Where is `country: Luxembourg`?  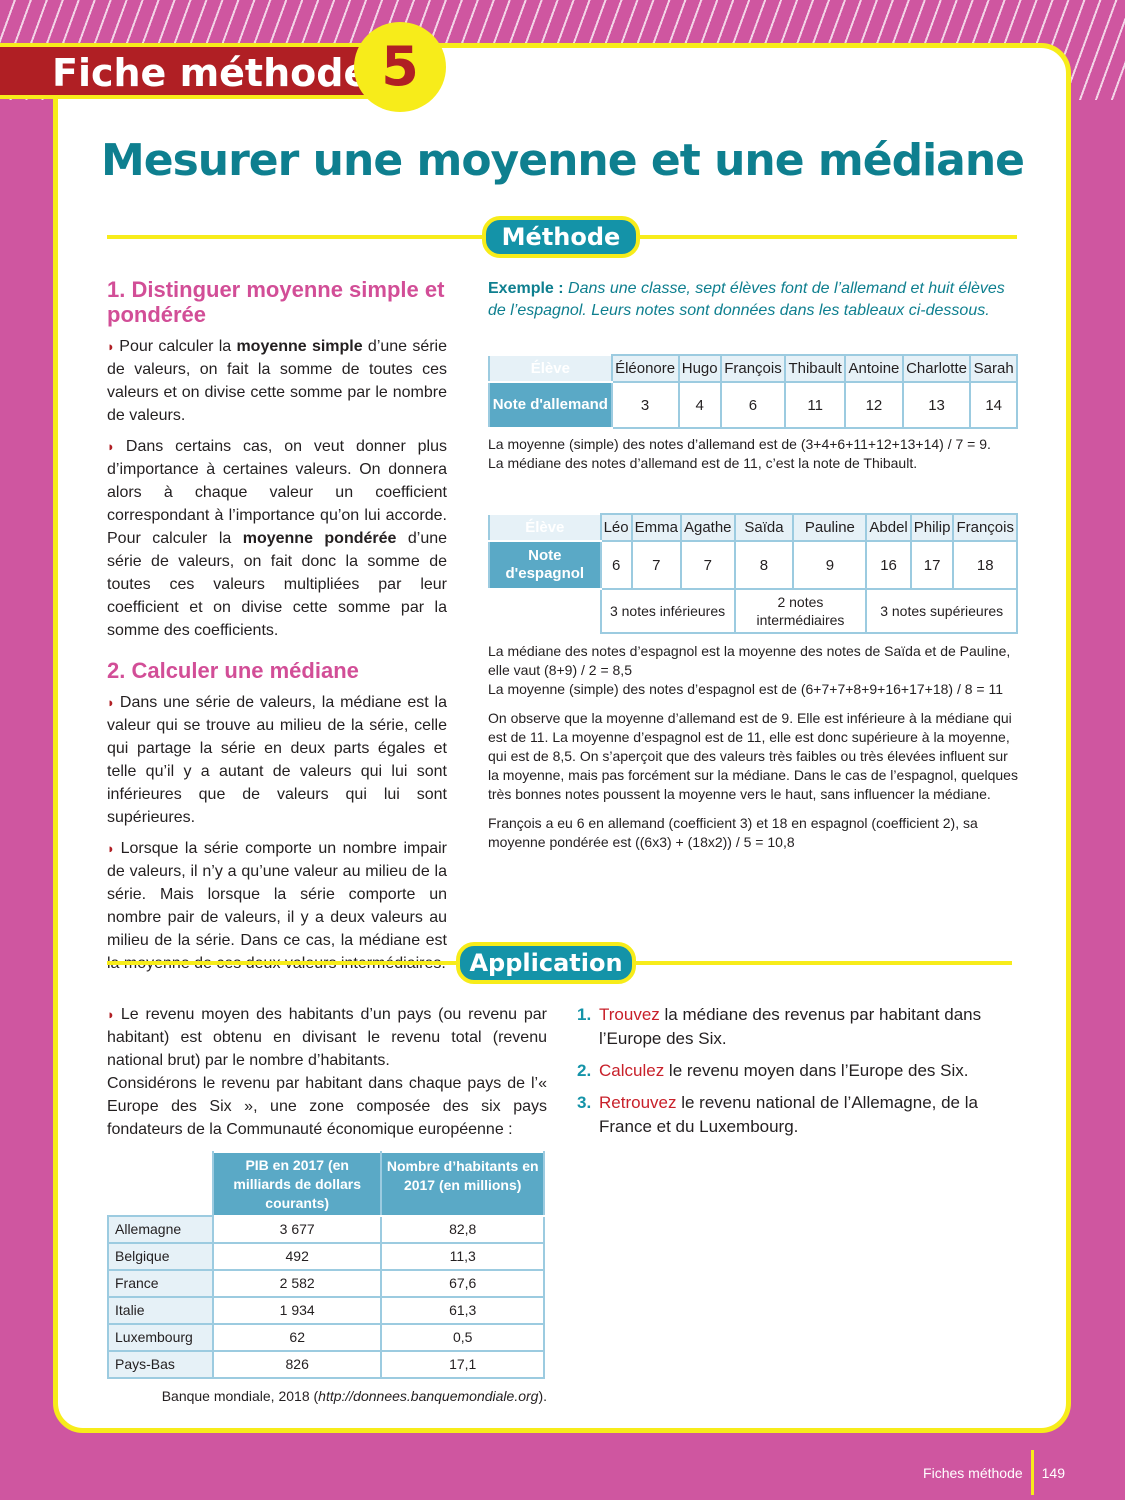 country: Luxembourg is located at coordinates (160, 1337).